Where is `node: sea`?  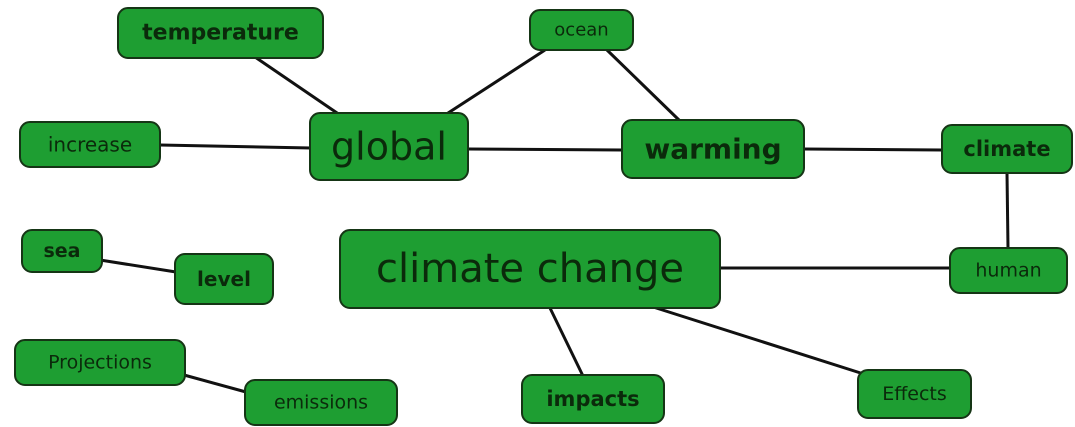 node: sea is located at coordinates (62, 251).